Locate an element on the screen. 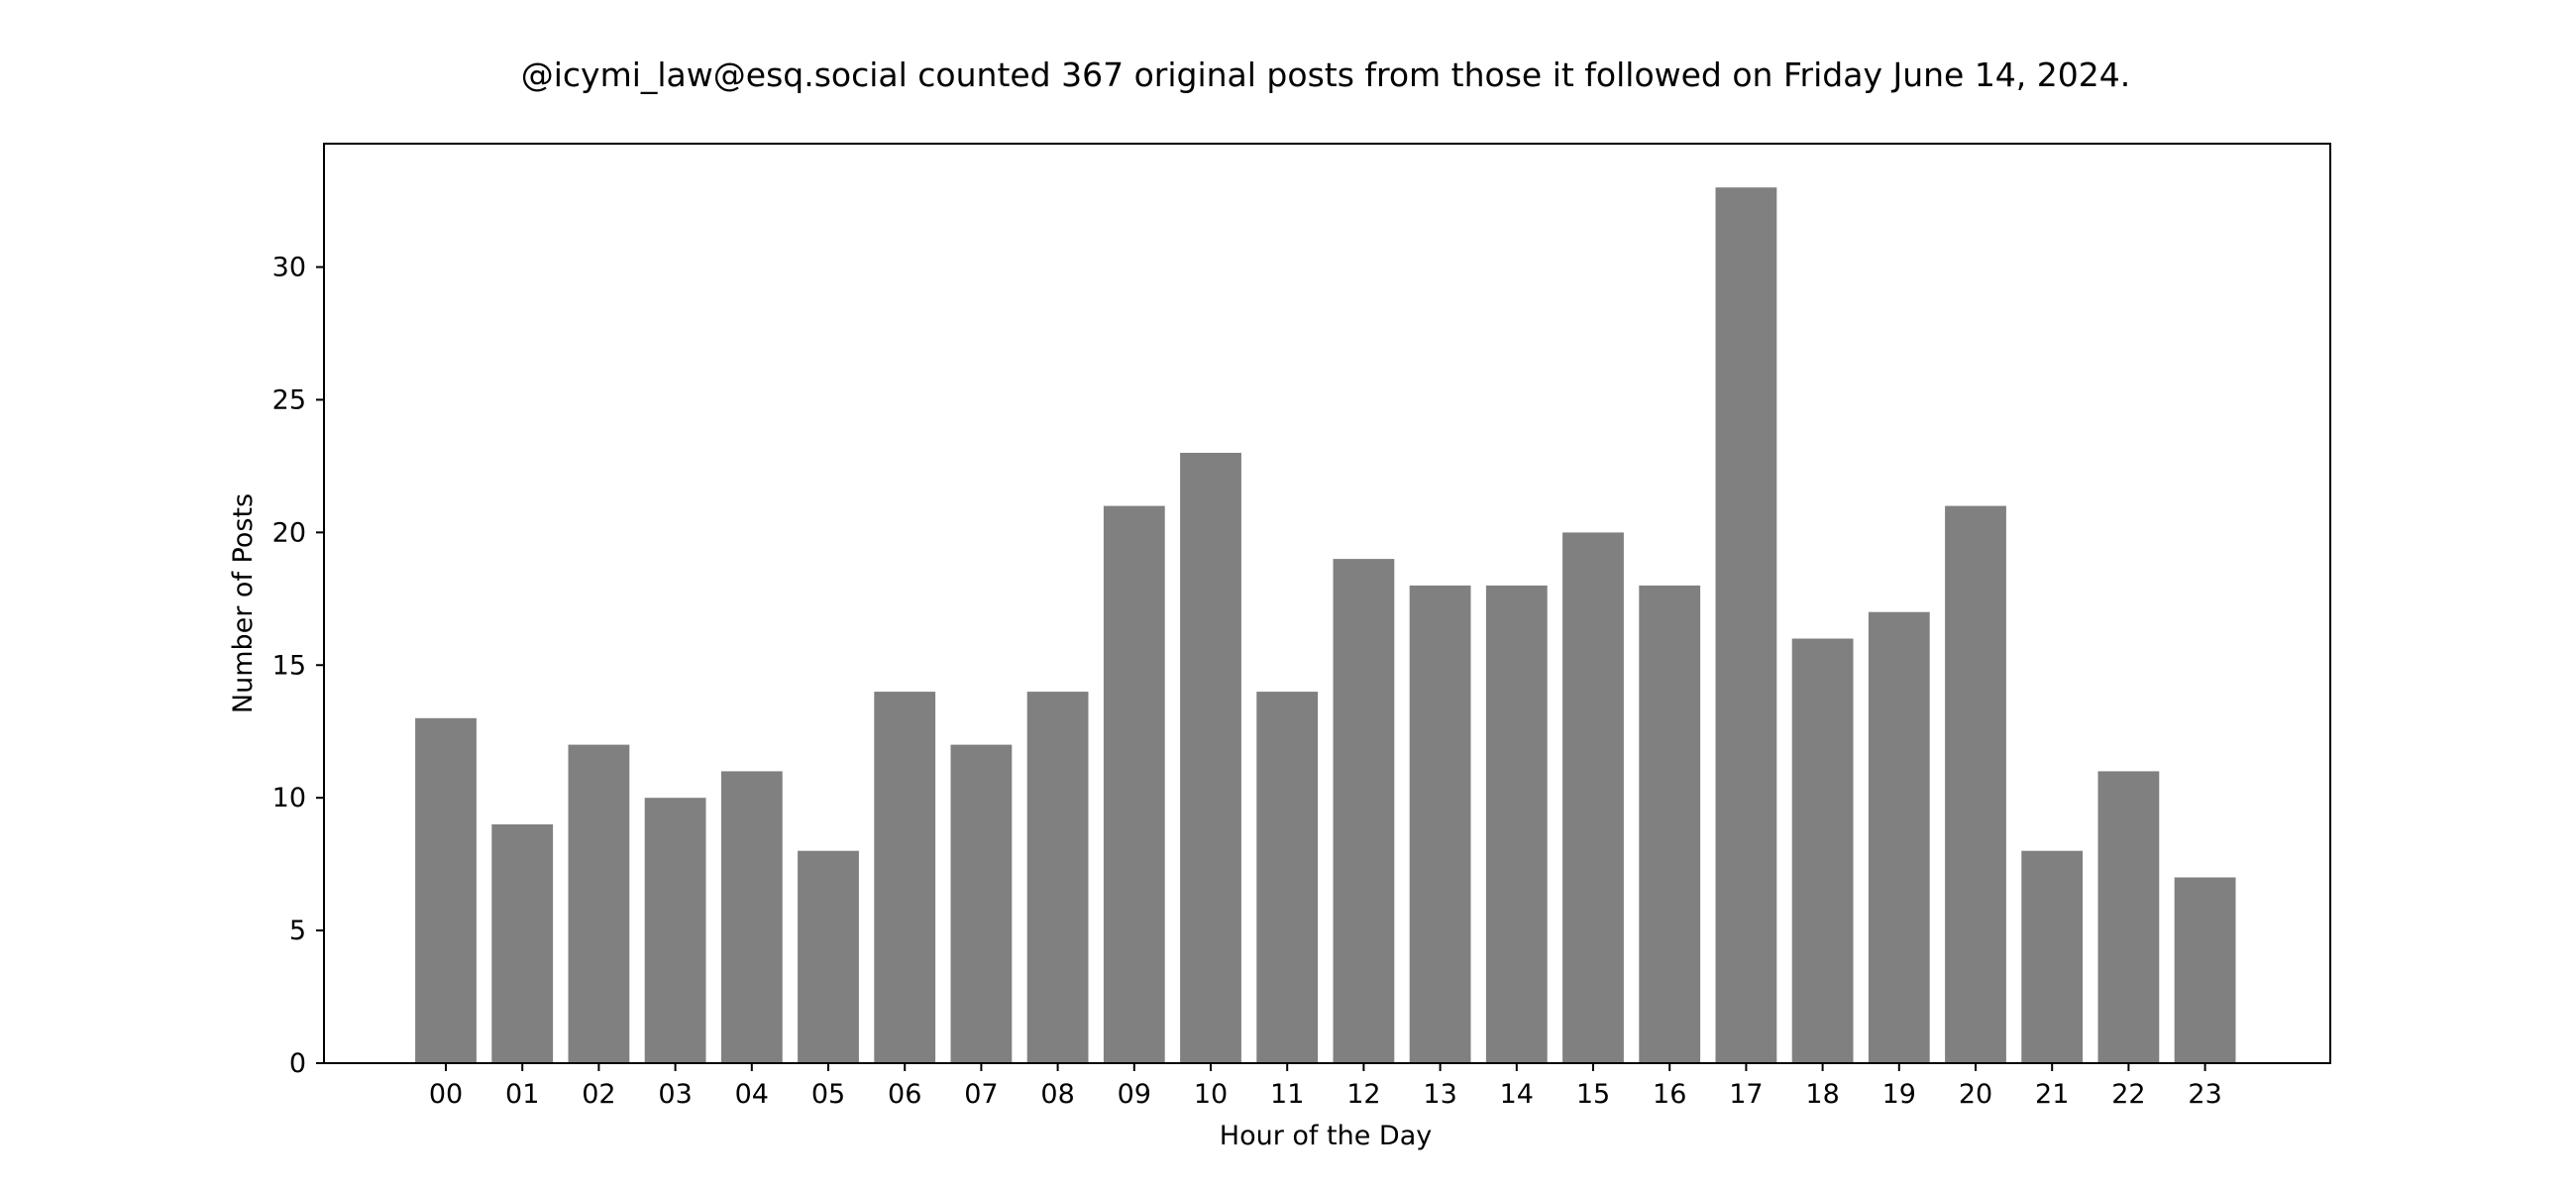 This screenshot has width=2576, height=1189. x-tick-label: 17 is located at coordinates (1746, 1094).